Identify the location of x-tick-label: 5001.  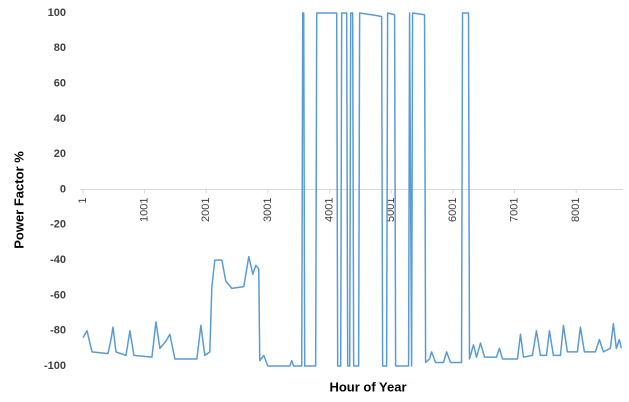
(391, 210).